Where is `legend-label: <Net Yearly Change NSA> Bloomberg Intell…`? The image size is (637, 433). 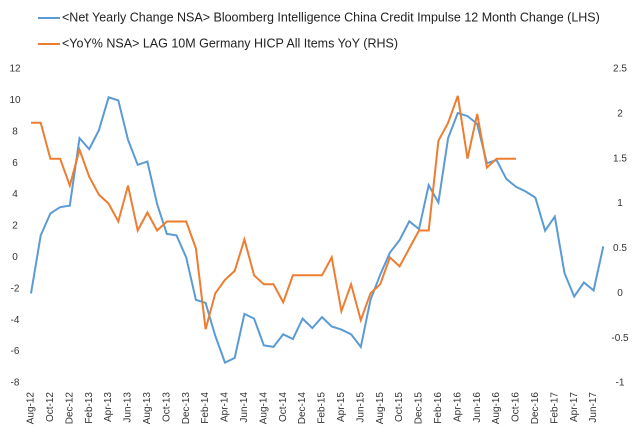 legend-label: <Net Yearly Change NSA> Bloomberg Intell… is located at coordinates (331, 17).